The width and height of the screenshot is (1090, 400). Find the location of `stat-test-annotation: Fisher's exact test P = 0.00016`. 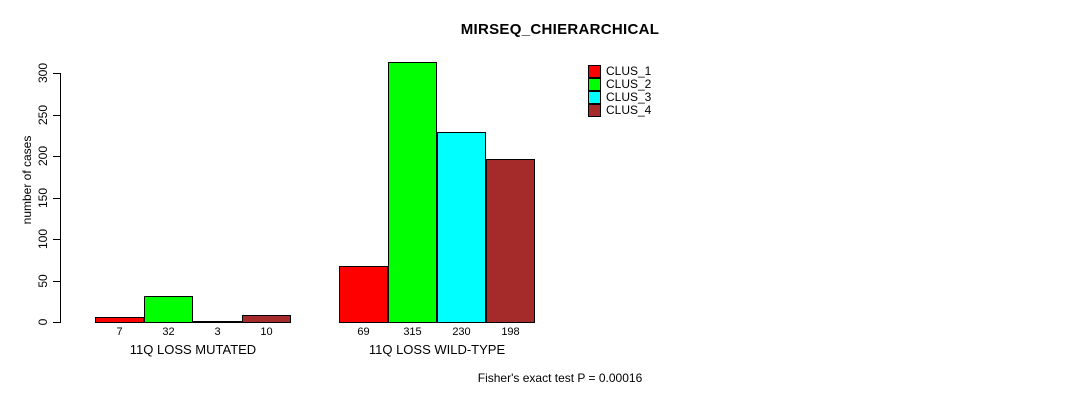

stat-test-annotation: Fisher's exact test P = 0.00016 is located at coordinates (560, 378).